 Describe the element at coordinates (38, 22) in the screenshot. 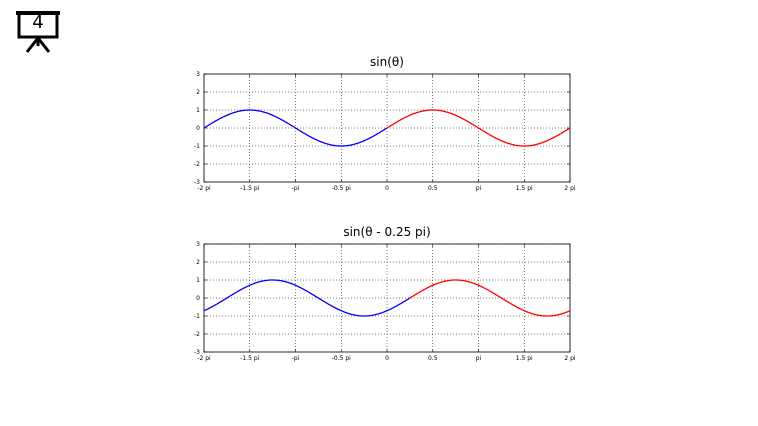

I see `slide-number: 4` at that location.